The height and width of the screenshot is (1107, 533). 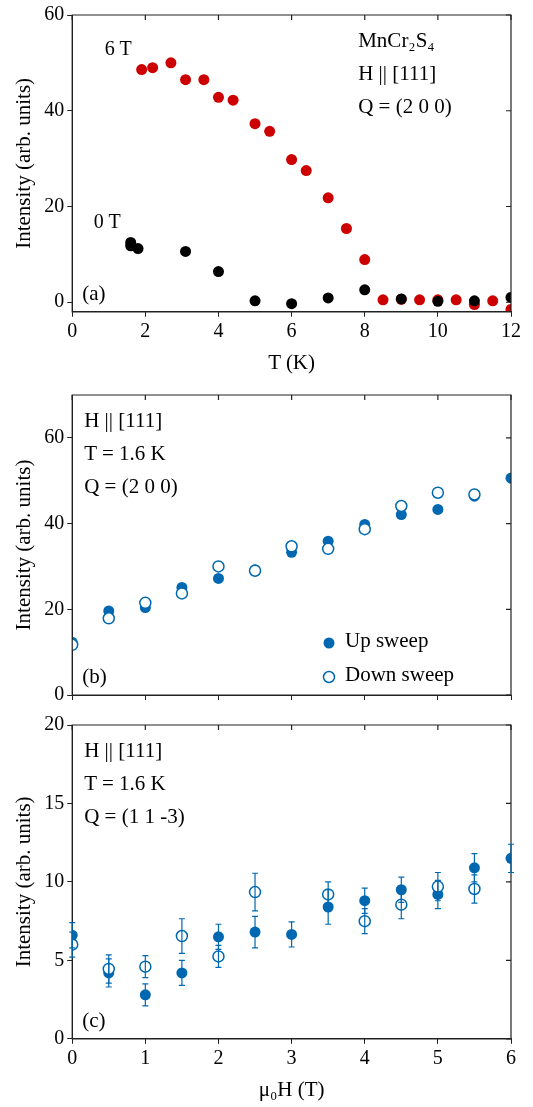 What do you see at coordinates (54, 801) in the screenshot?
I see `y-tick-label: 15` at bounding box center [54, 801].